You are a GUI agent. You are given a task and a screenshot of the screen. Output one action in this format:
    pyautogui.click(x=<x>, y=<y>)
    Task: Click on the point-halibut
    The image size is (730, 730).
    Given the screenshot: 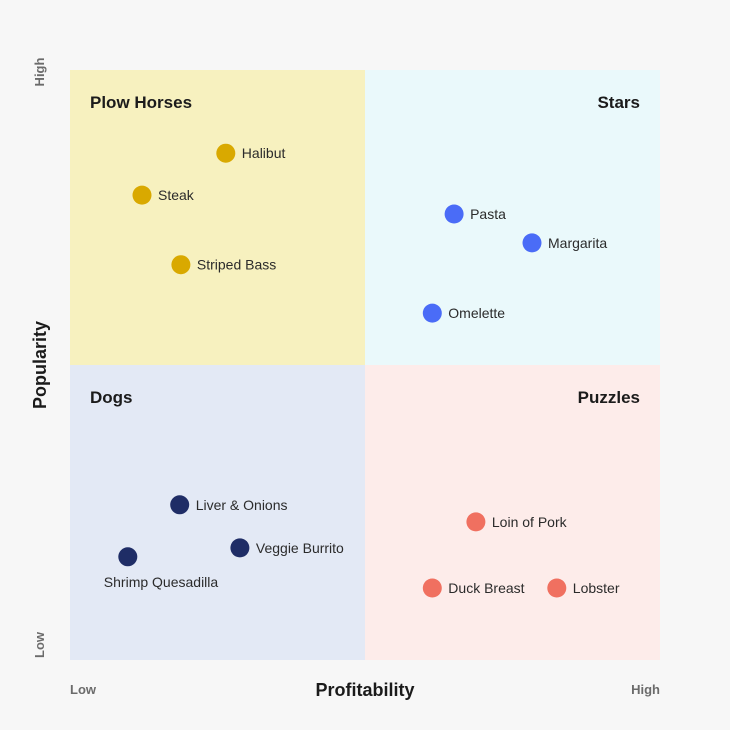 What is the action you would take?
    pyautogui.click(x=226, y=153)
    